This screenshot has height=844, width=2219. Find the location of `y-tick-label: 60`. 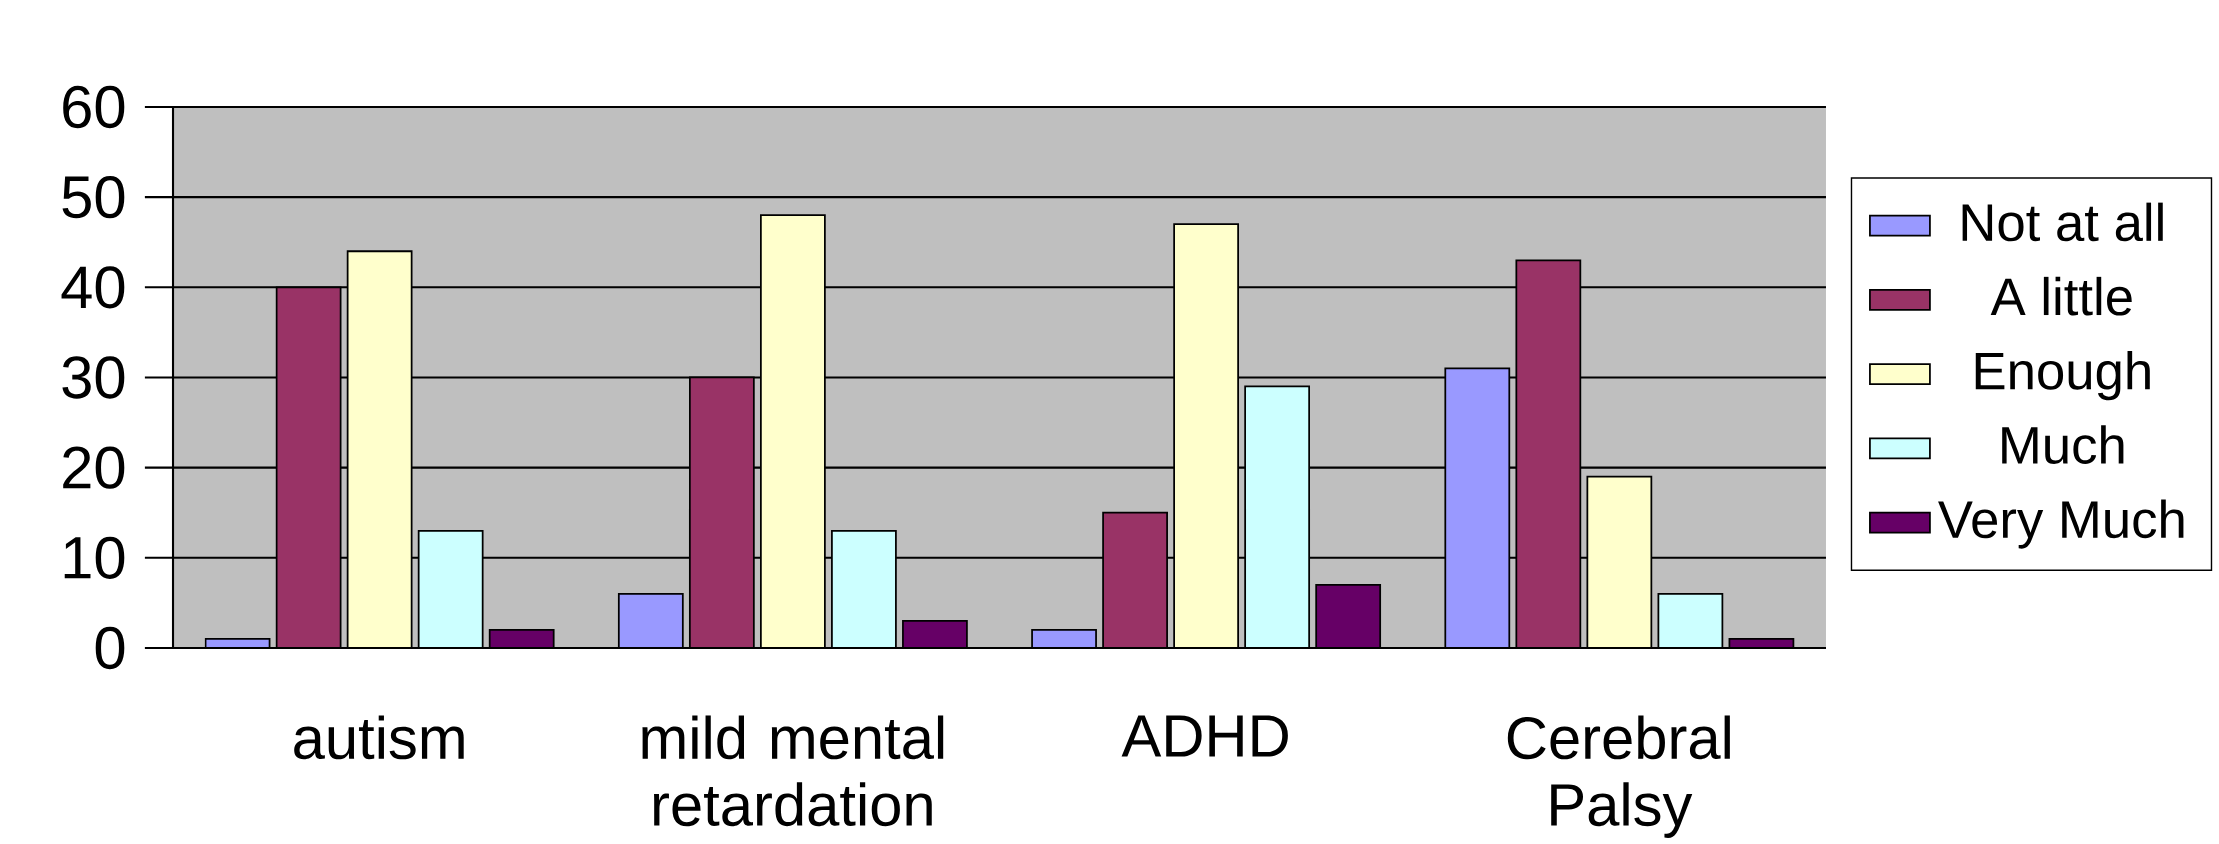

y-tick-label: 60 is located at coordinates (94, 107).